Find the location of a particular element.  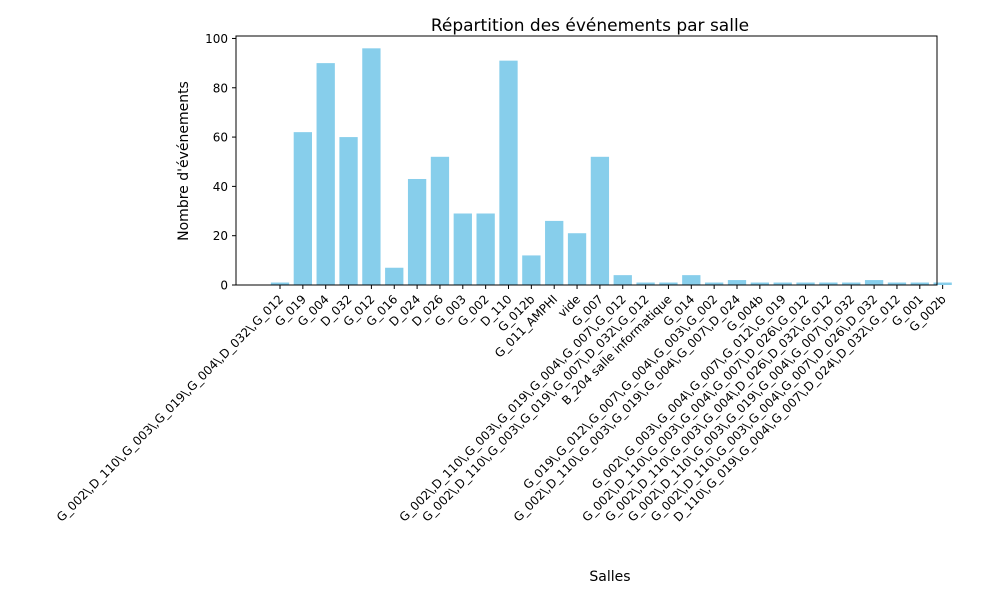

y-tick-label: 40 is located at coordinates (220, 187).